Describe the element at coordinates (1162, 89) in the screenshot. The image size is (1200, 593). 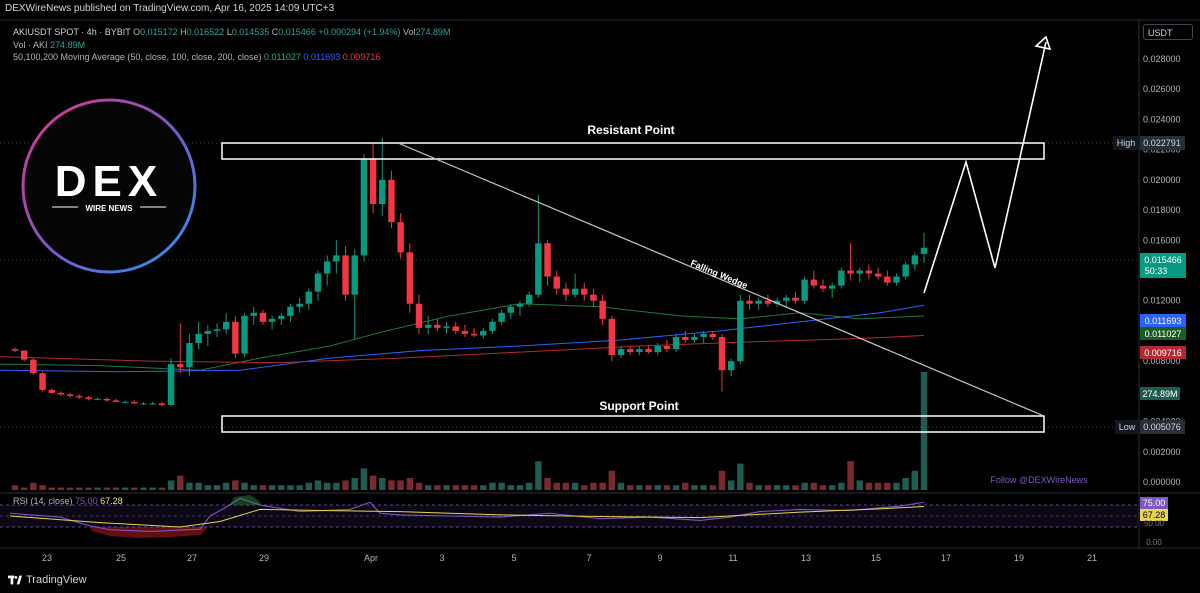
I see `price-tick-label: 0.026000` at that location.